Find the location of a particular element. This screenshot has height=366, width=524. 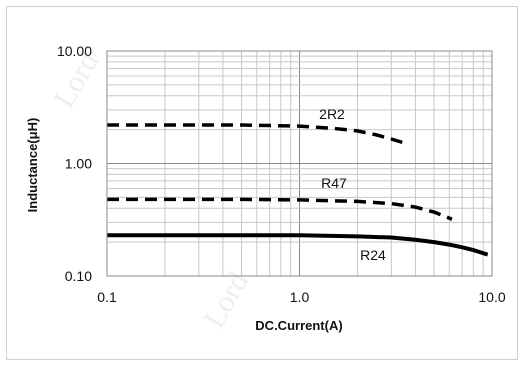

series-line-2r2 is located at coordinates (257, 134).